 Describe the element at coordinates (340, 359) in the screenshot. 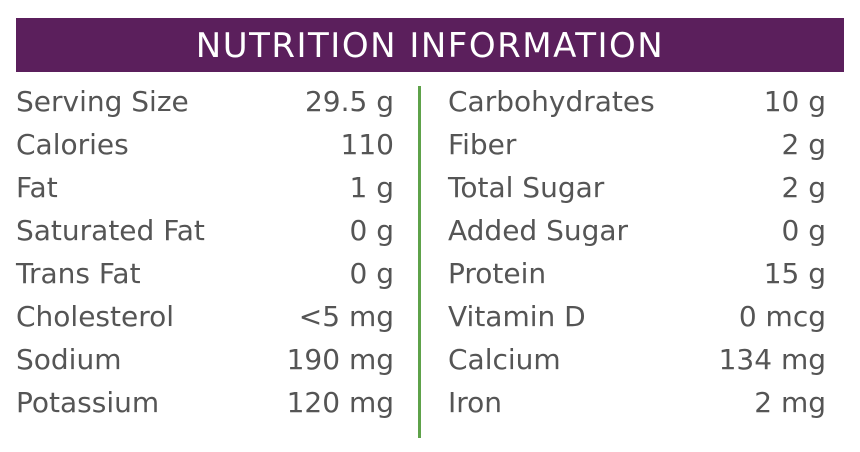

I see `nutrient-amount: 190 mg` at that location.